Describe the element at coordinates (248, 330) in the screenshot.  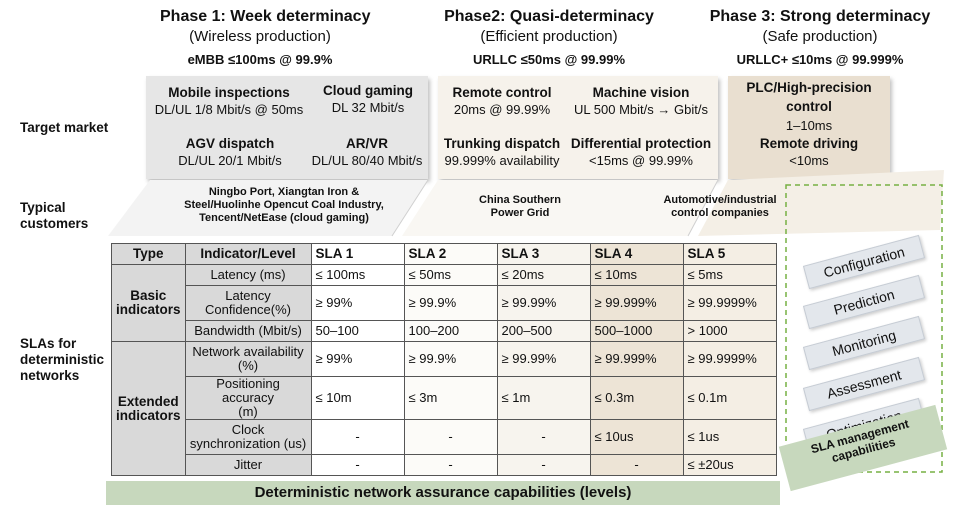
I see `indicator-text: Bandwidth (Mbit/s)` at that location.